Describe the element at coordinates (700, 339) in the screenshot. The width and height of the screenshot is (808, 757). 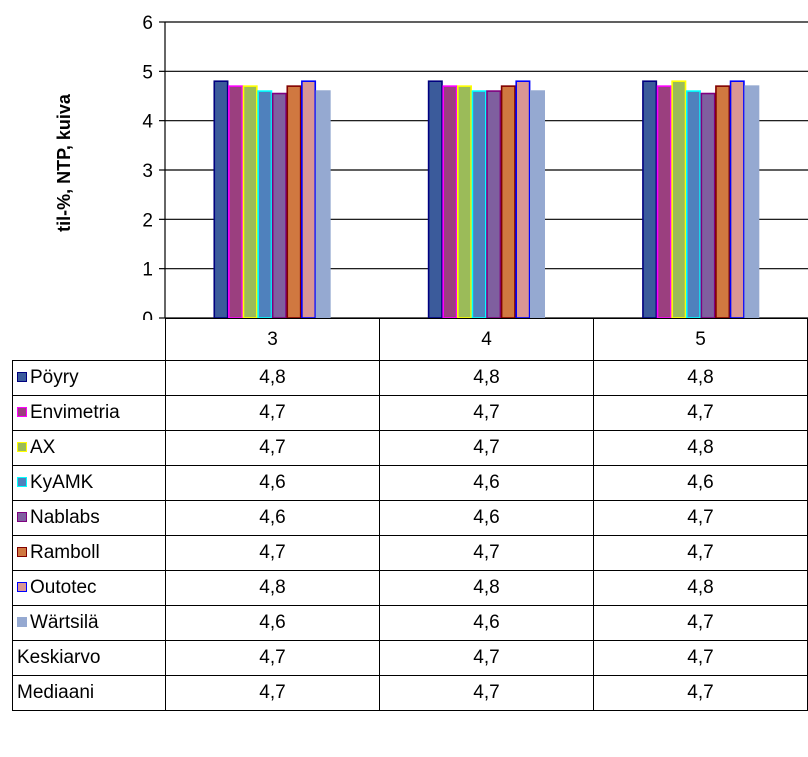
I see `category-label: 5` at that location.